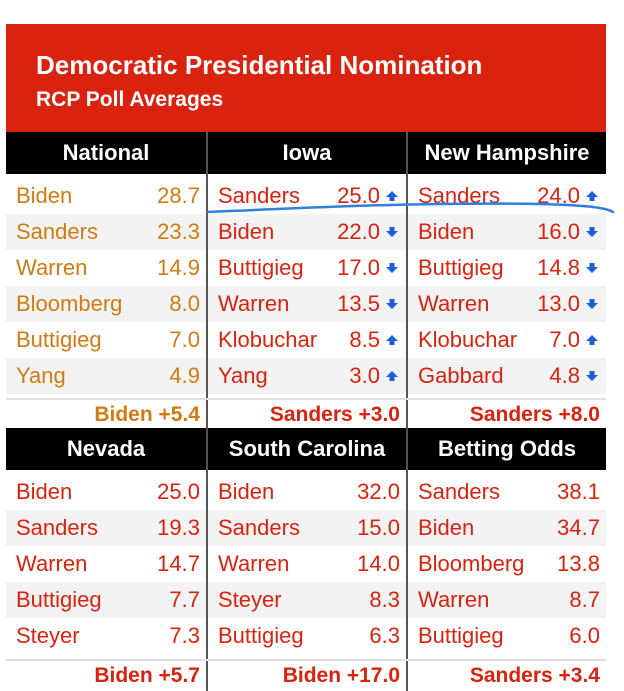 The image size is (624, 691). Describe the element at coordinates (384, 635) in the screenshot. I see `poll-value: 6.3` at that location.